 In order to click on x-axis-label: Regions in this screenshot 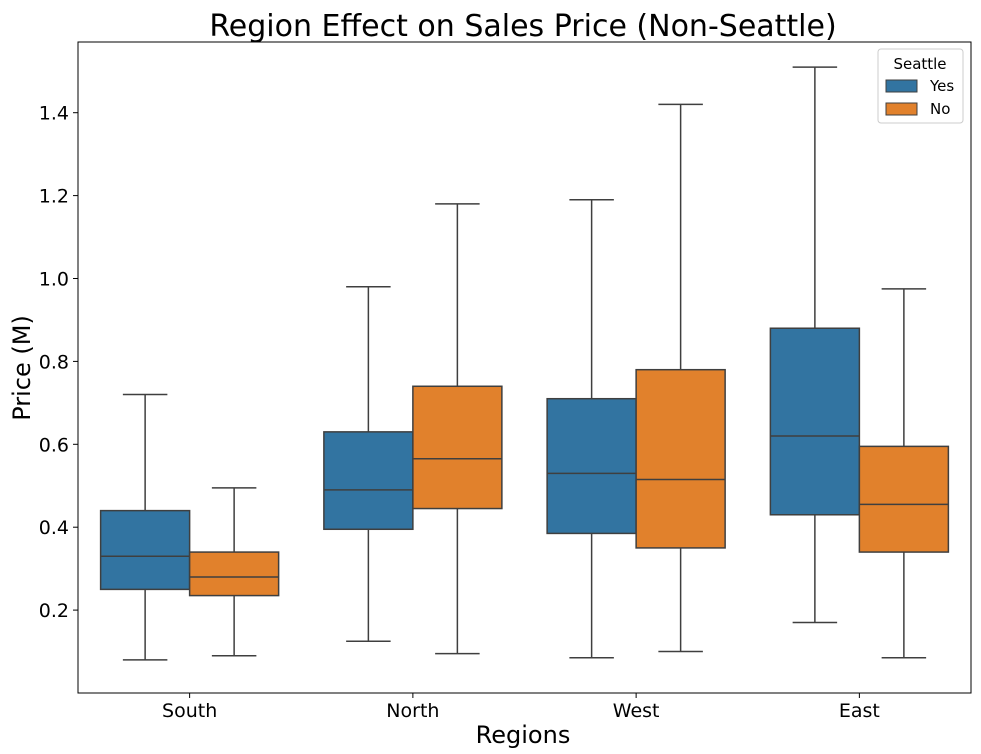, I will do `click(523, 735)`.